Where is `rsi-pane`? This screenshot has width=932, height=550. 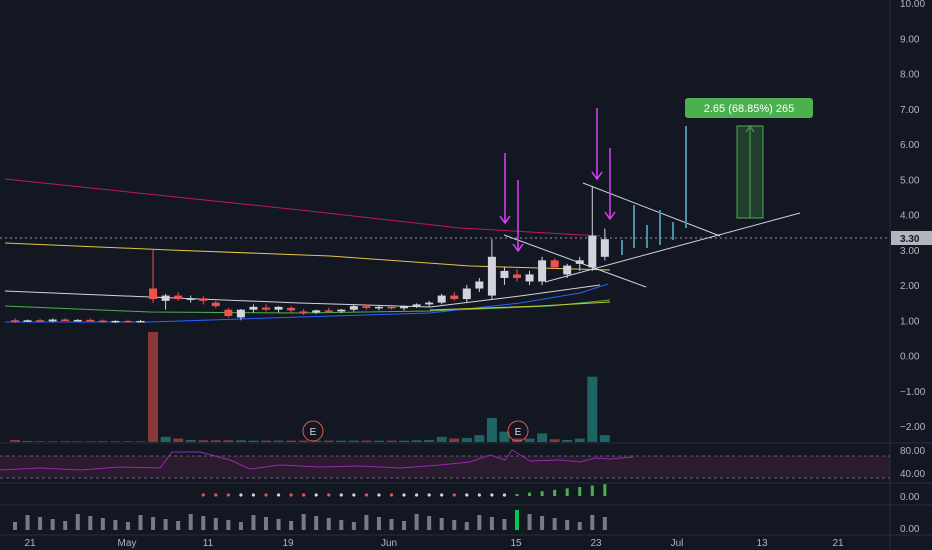
rsi-pane is located at coordinates (445, 464).